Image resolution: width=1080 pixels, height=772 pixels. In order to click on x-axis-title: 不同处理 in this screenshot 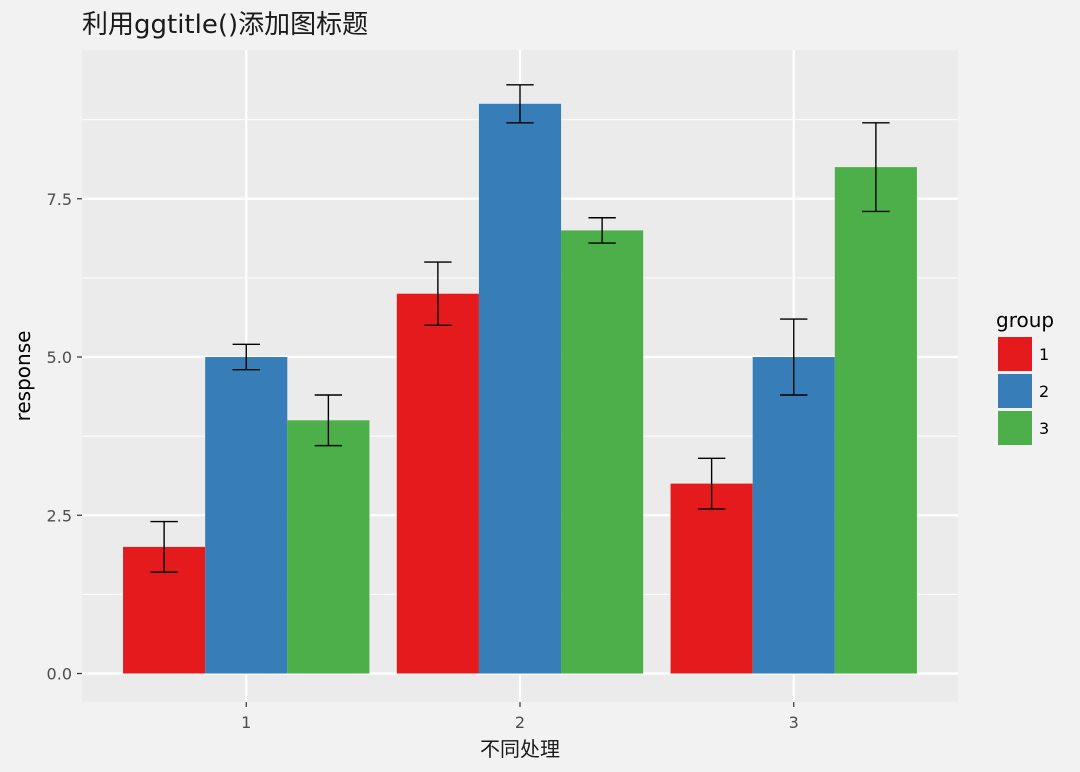, I will do `click(520, 749)`.